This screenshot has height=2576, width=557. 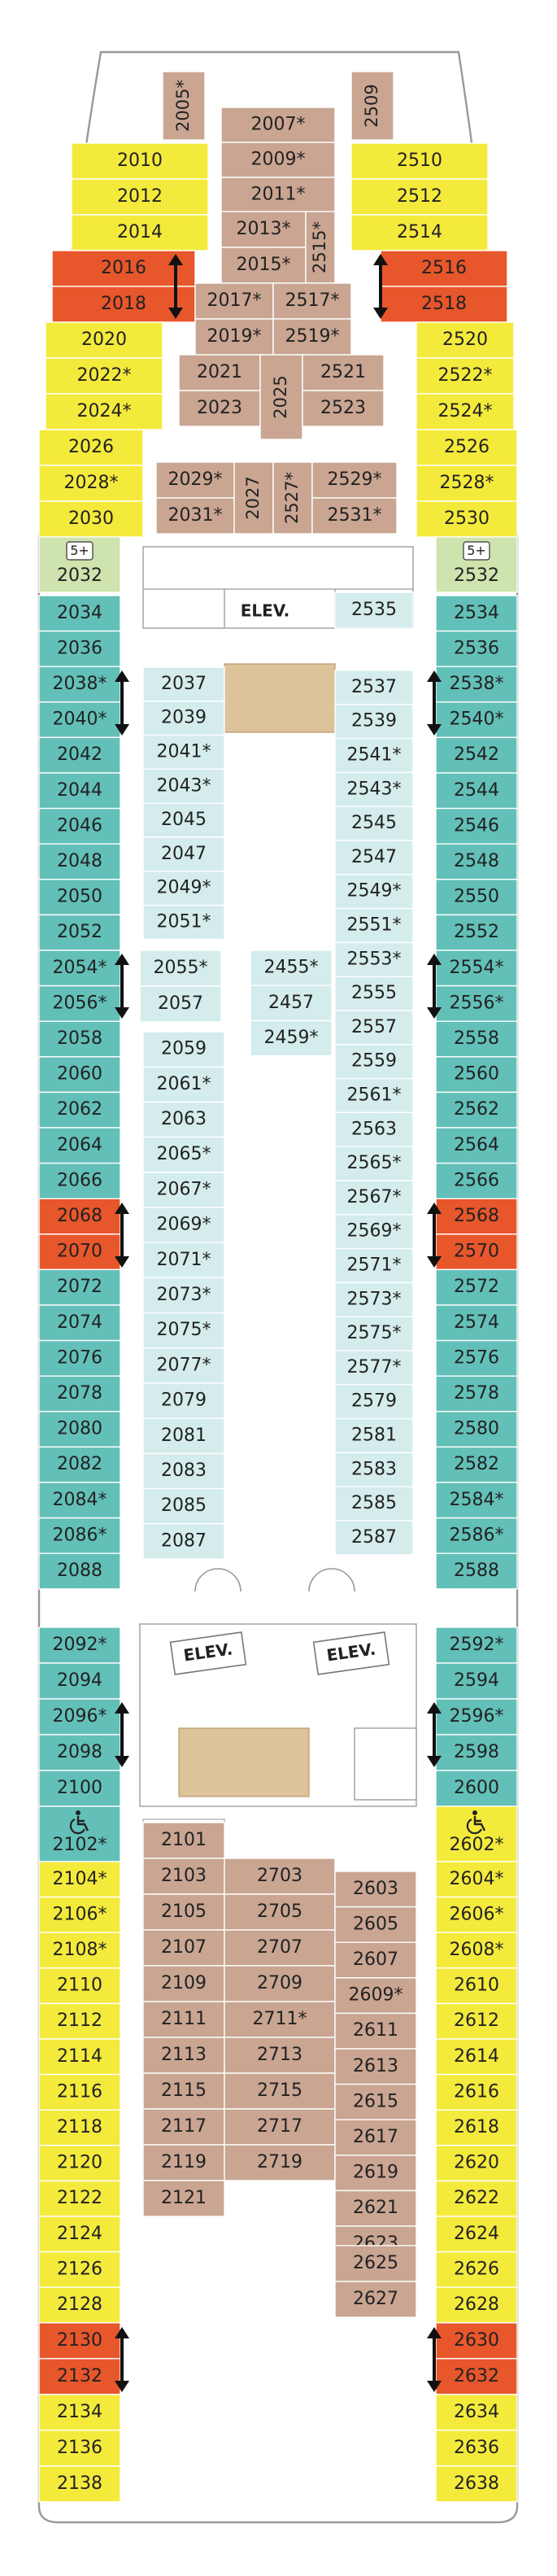 I want to click on cabin-number: 2713, so click(x=279, y=2055).